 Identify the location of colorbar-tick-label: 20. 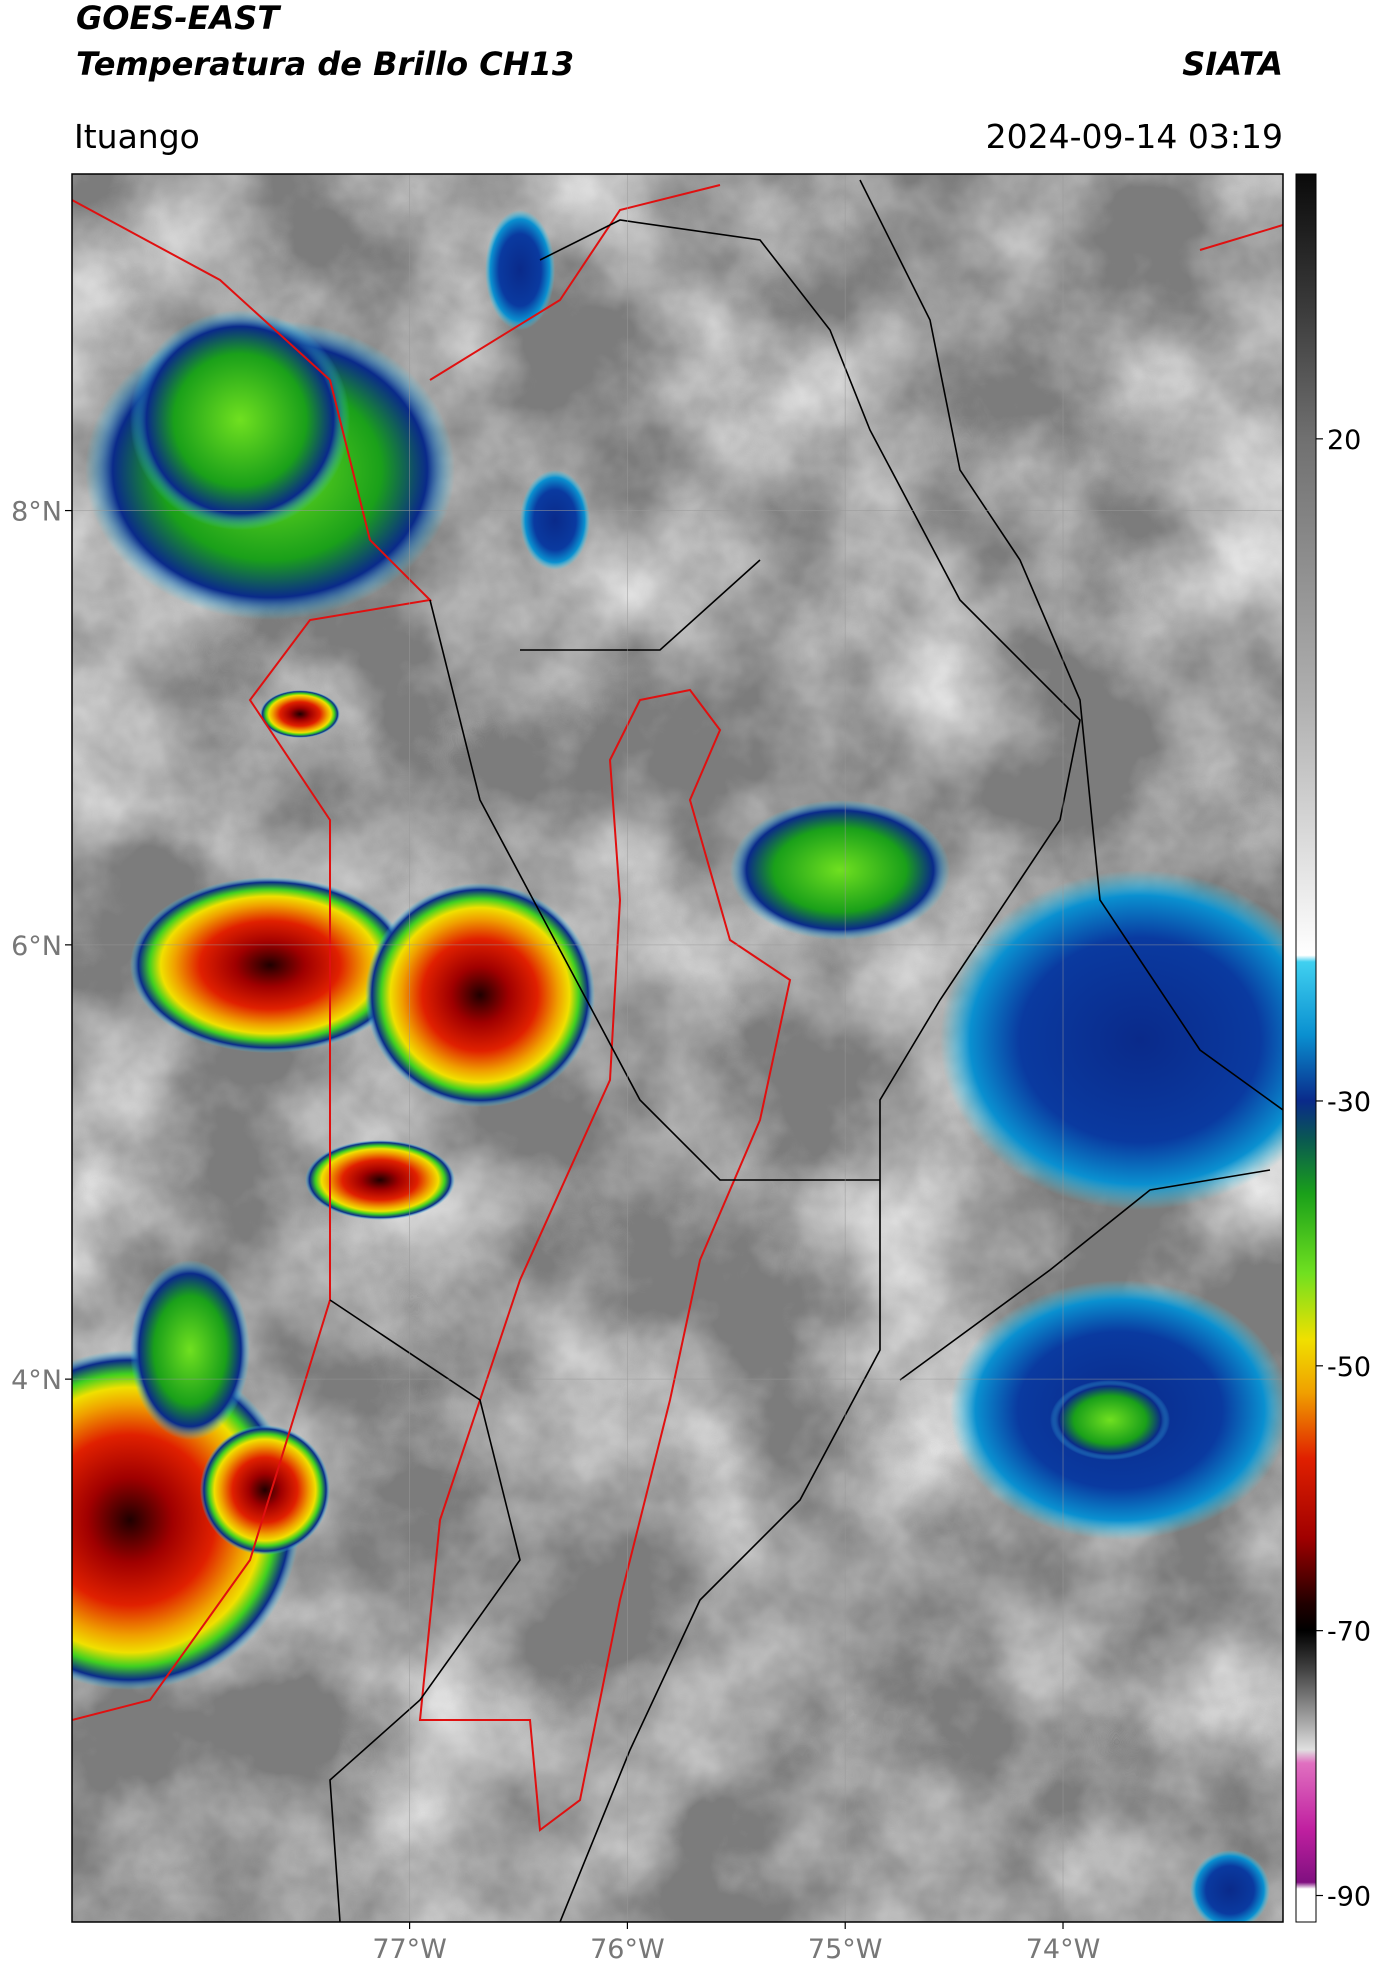
(1344, 440).